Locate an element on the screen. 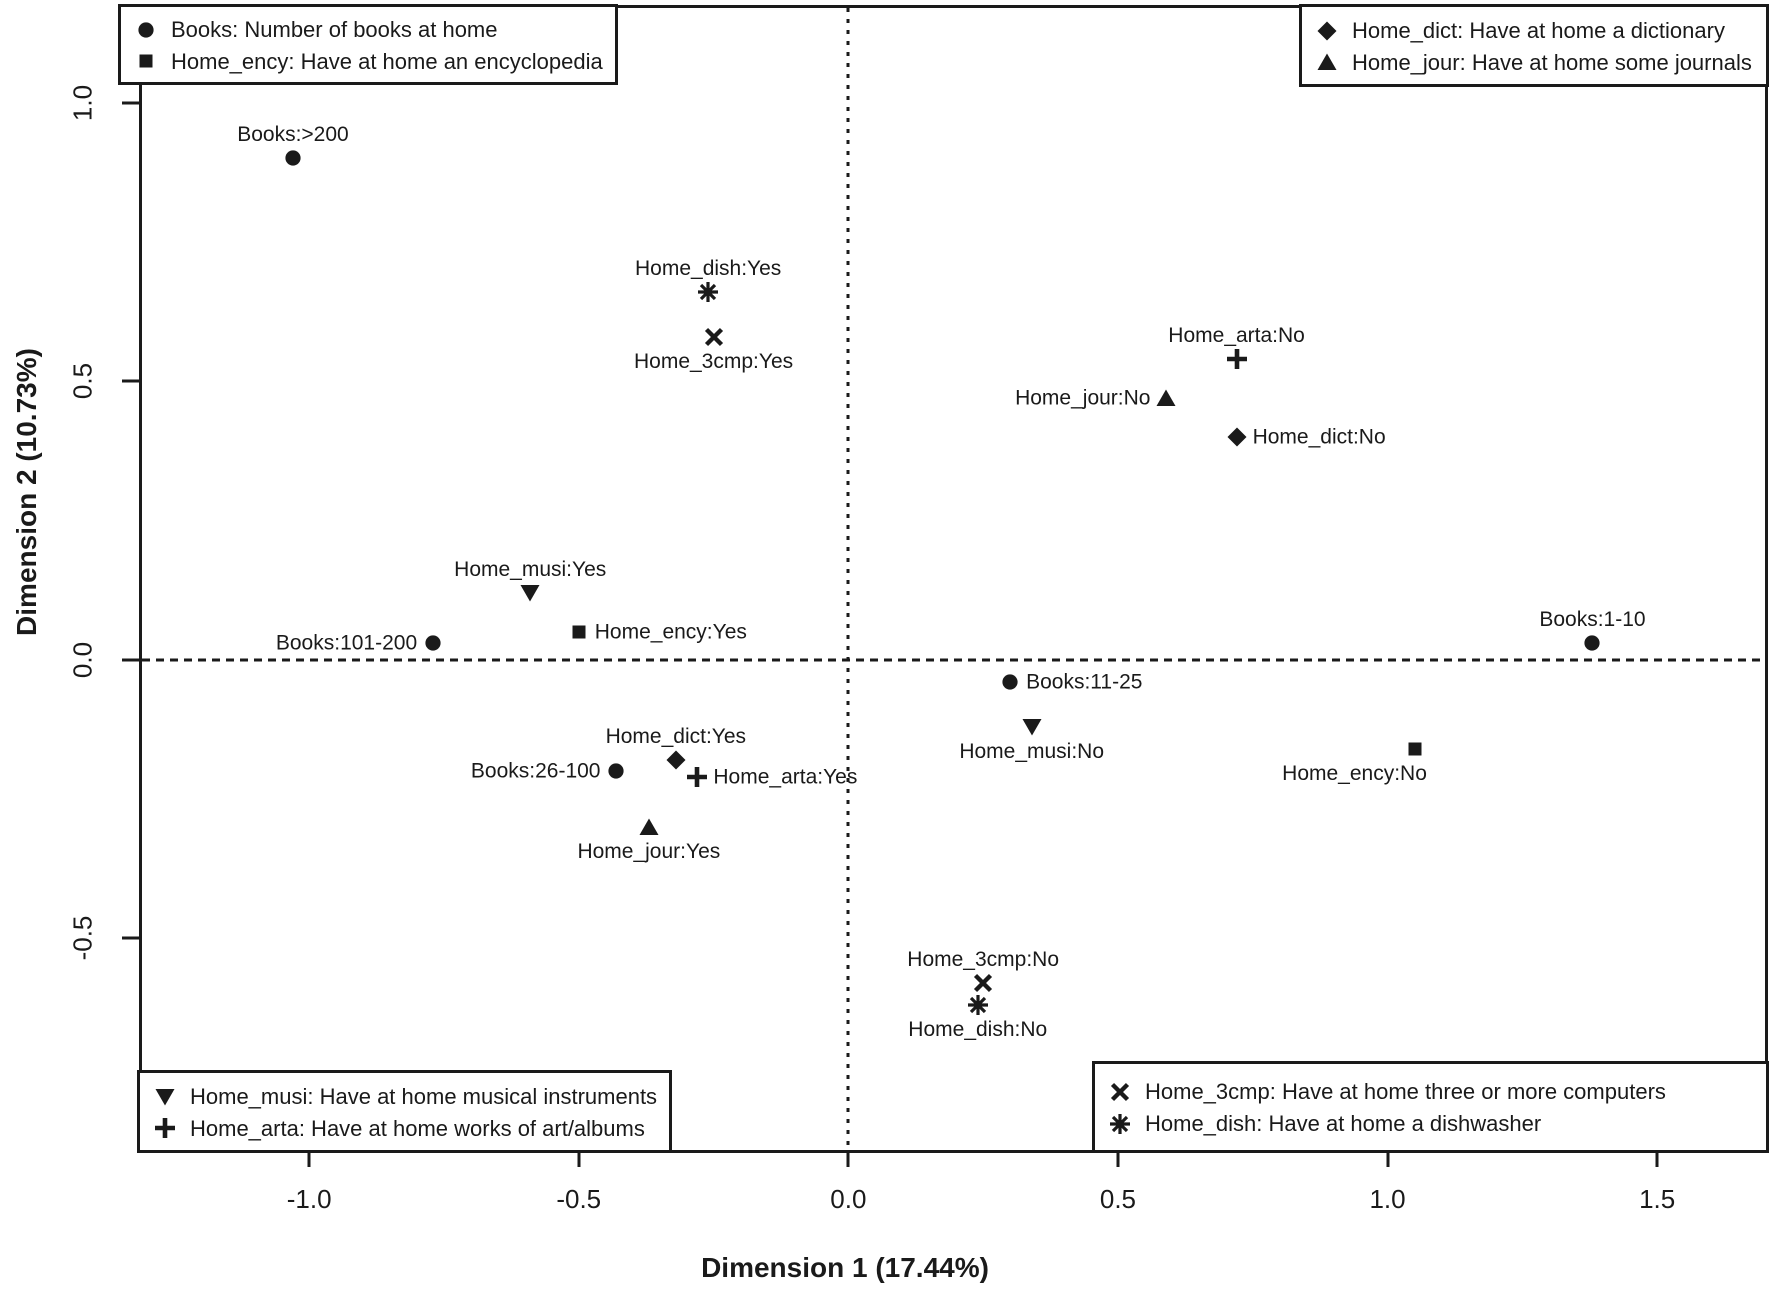 This screenshot has height=1296, width=1772. data-point-label: Books:>200 is located at coordinates (293, 135).